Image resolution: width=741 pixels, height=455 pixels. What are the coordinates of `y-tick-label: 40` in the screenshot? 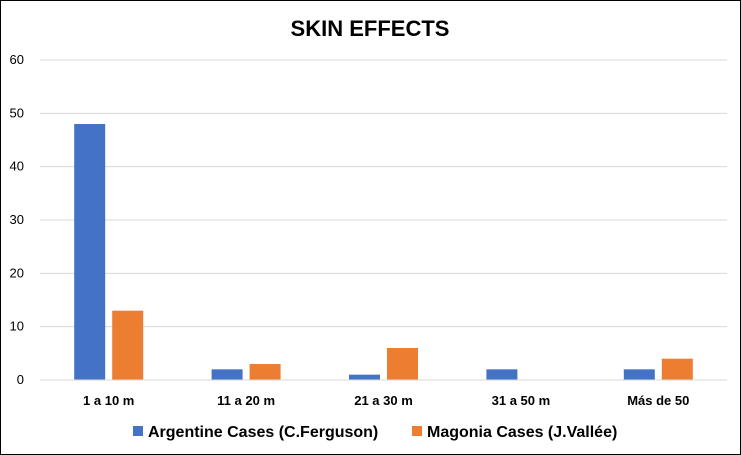 It's located at (17, 166).